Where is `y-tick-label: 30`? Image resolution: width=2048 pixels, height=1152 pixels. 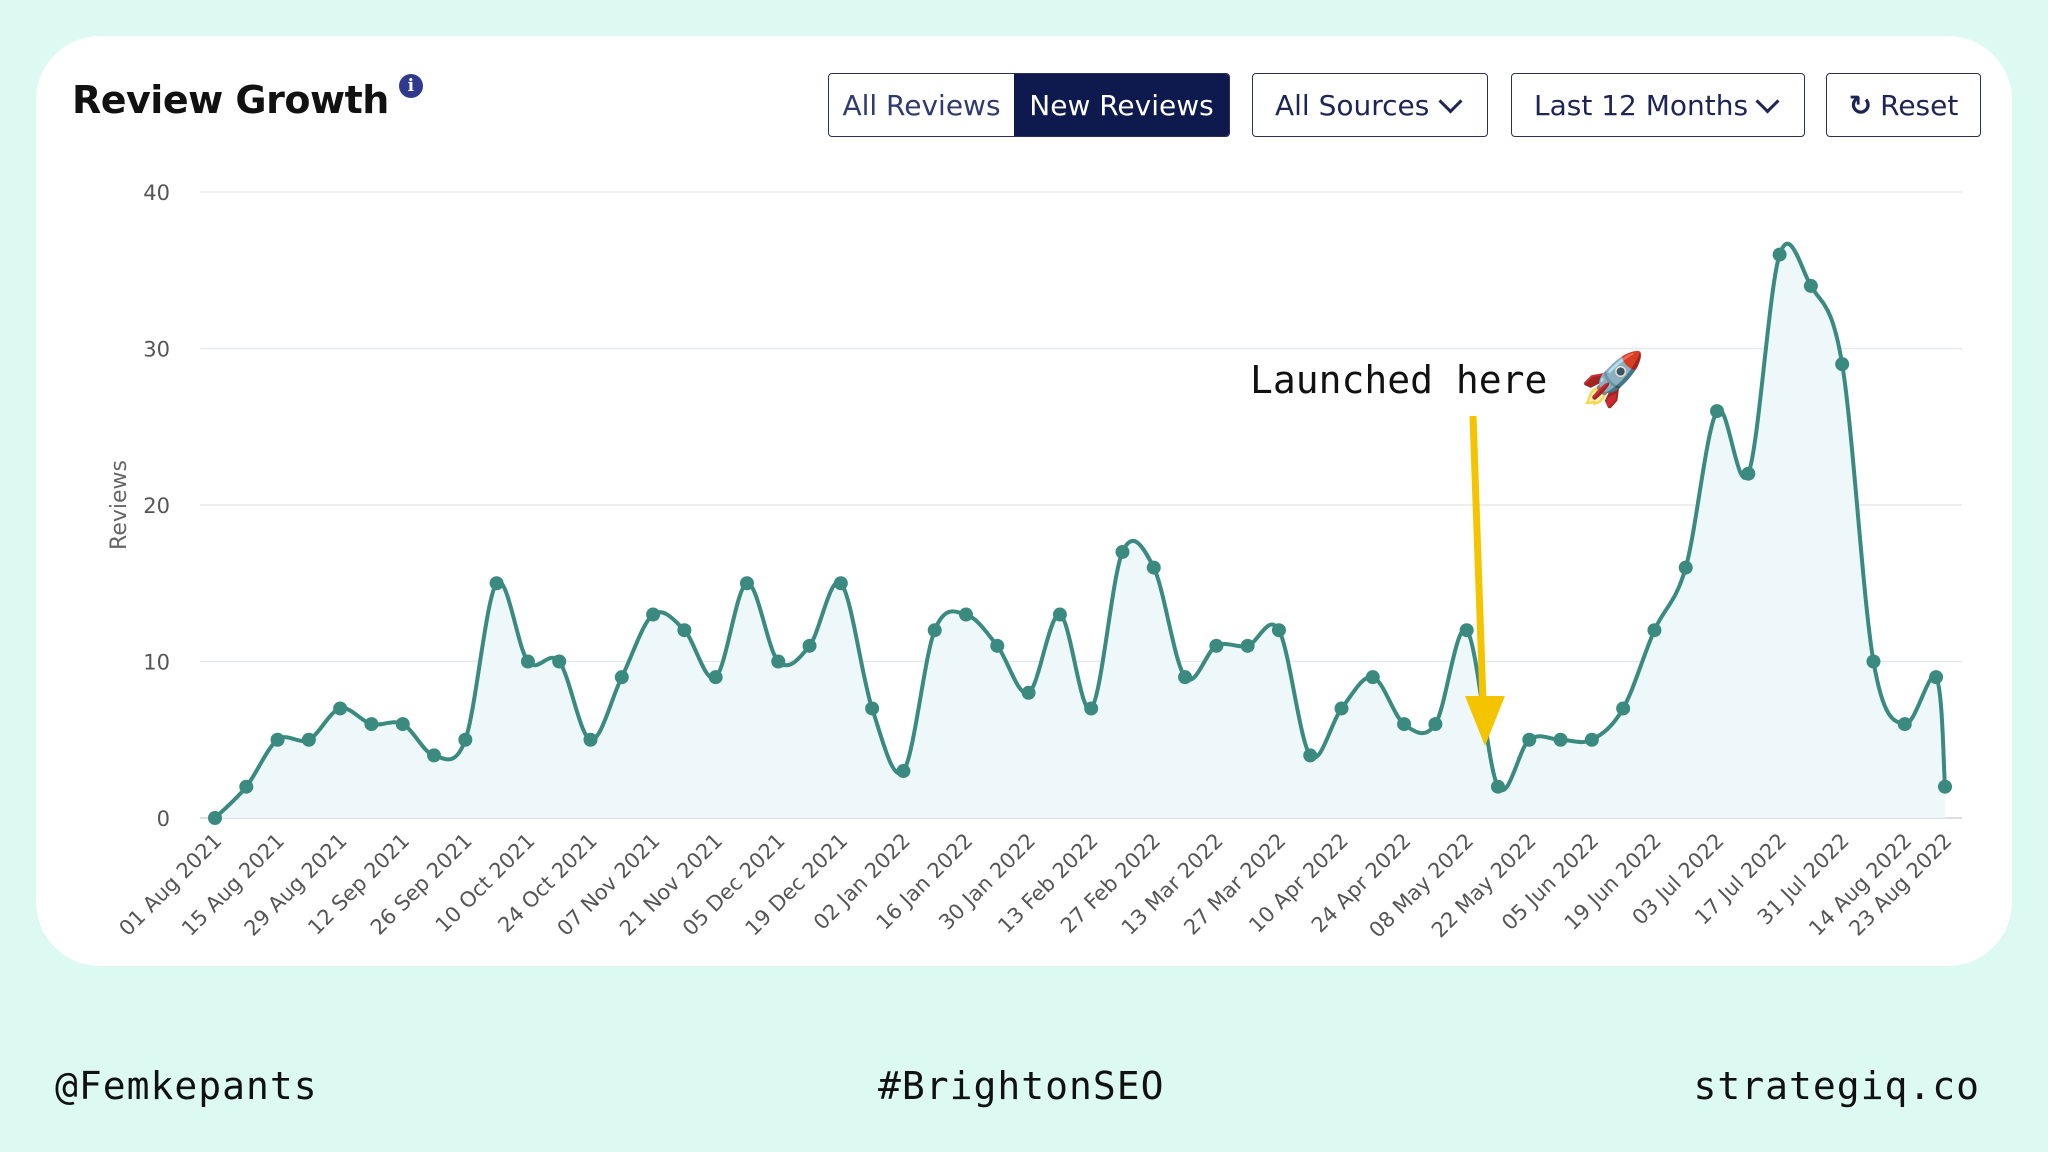
y-tick-label: 30 is located at coordinates (156, 350).